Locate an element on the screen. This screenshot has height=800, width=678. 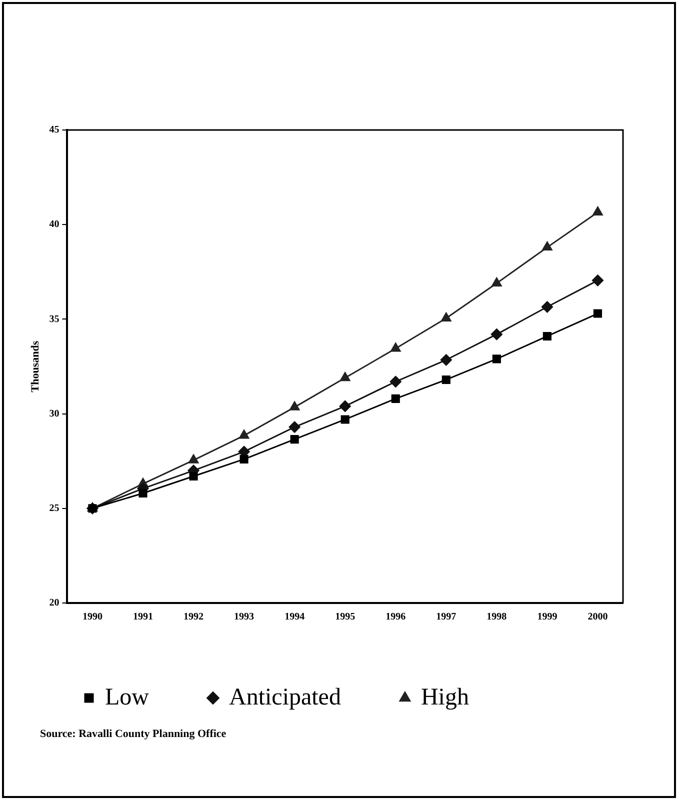
legend-label: High is located at coordinates (444, 697).